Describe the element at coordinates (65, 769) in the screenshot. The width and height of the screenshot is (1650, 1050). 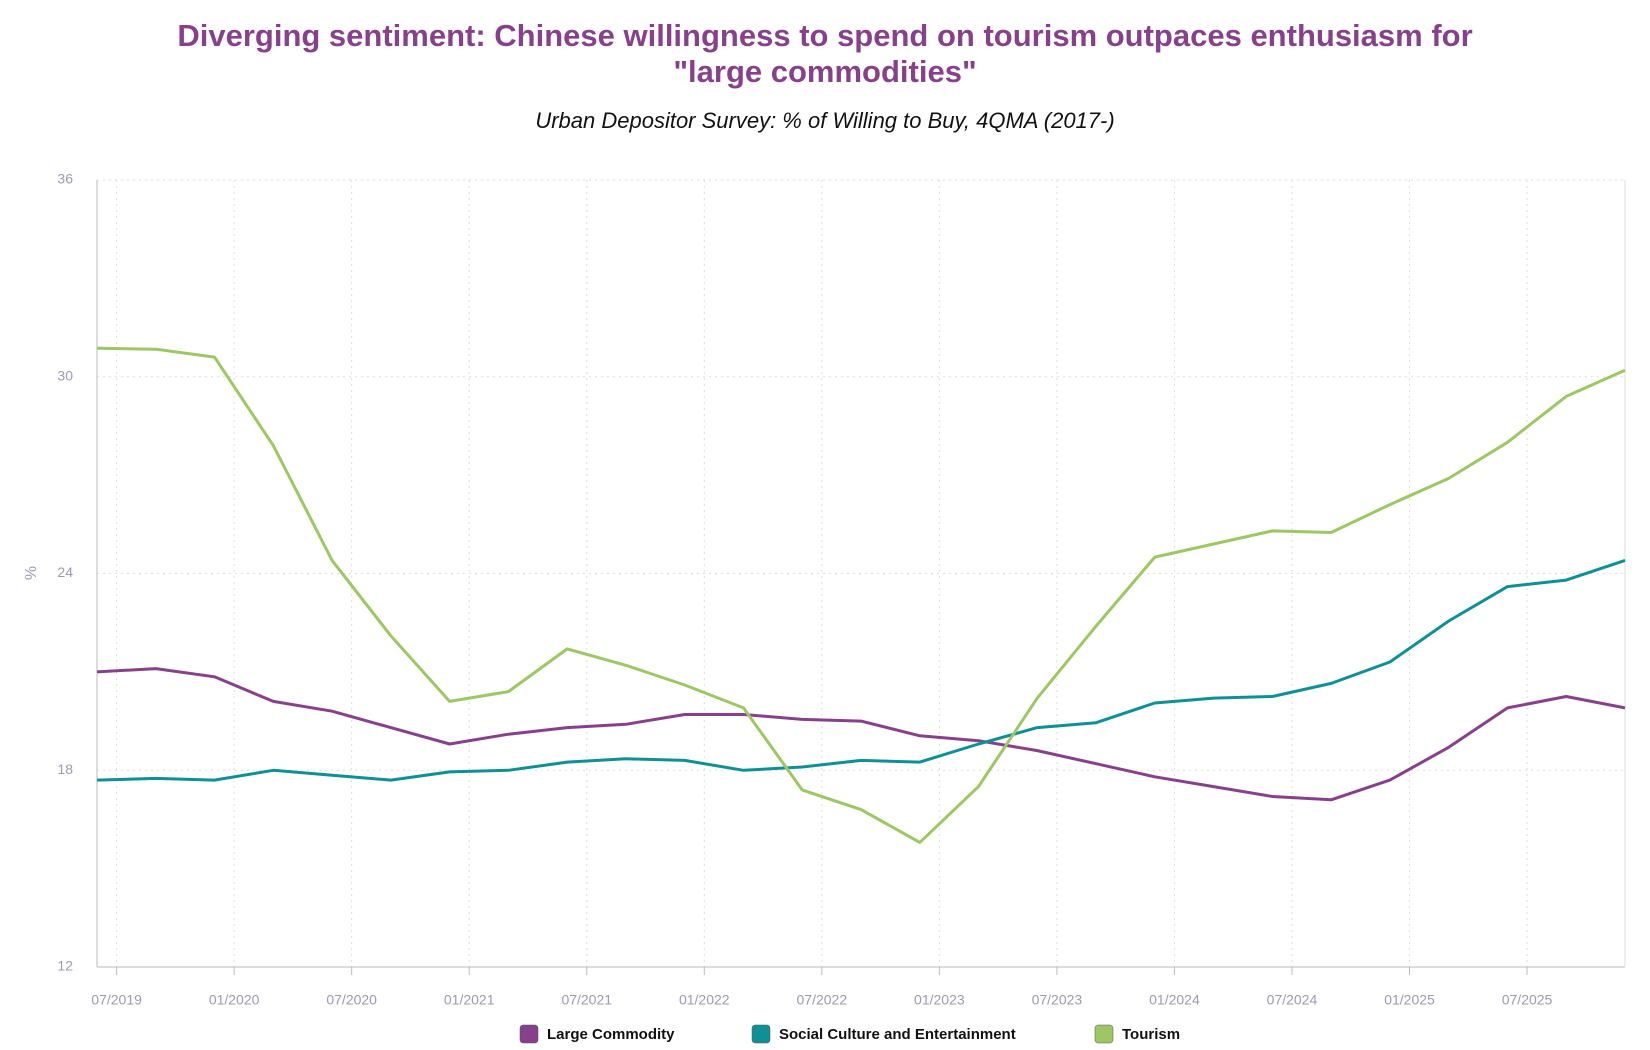
I see `y-tick-label: 18` at that location.